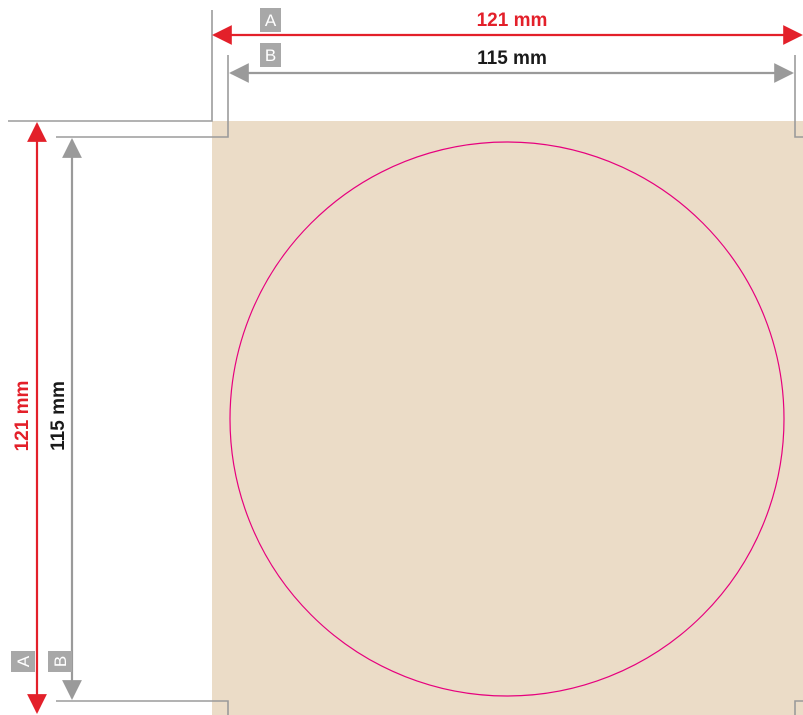 This screenshot has width=803, height=715. I want to click on tag-a-left: A, so click(23, 661).